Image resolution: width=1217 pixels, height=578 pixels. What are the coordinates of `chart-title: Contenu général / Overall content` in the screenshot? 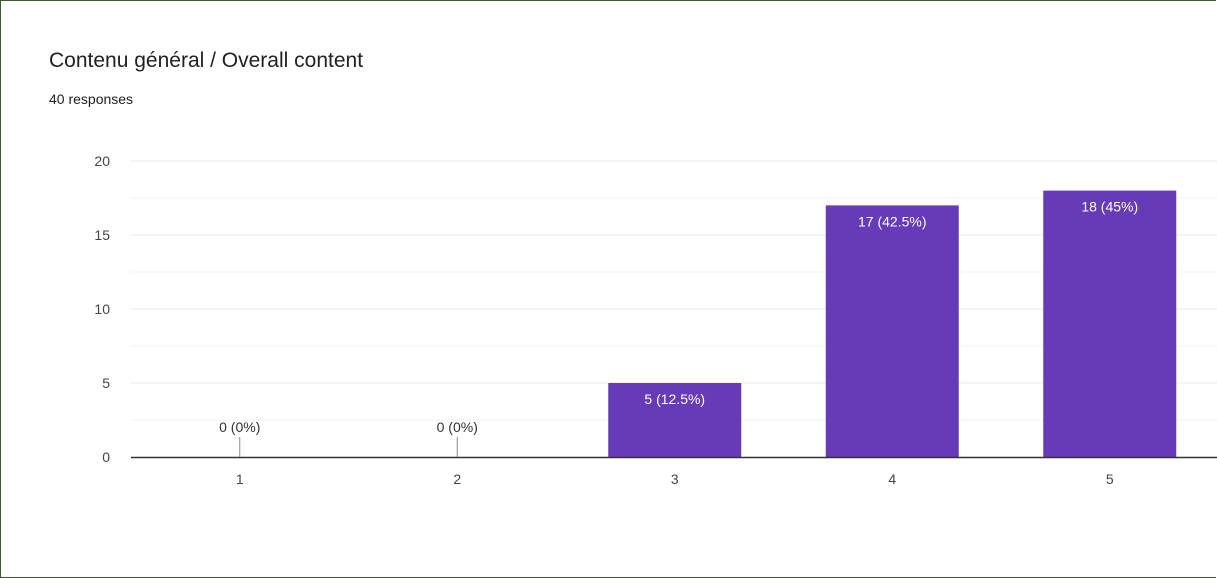 It's located at (206, 60).